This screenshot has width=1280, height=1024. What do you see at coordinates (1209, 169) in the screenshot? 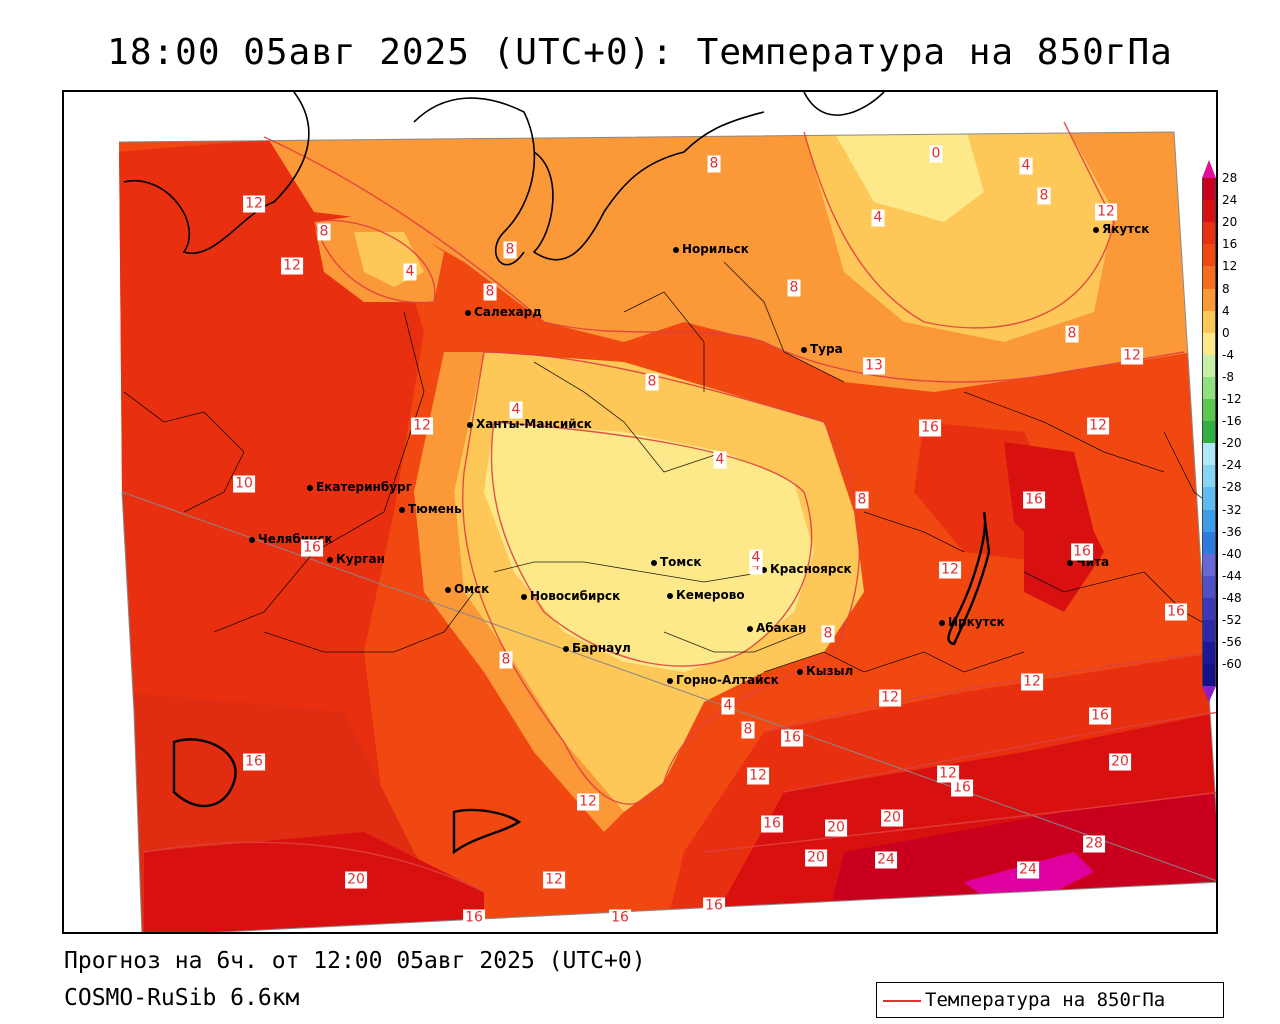
I see `scale-top-arrow` at bounding box center [1209, 169].